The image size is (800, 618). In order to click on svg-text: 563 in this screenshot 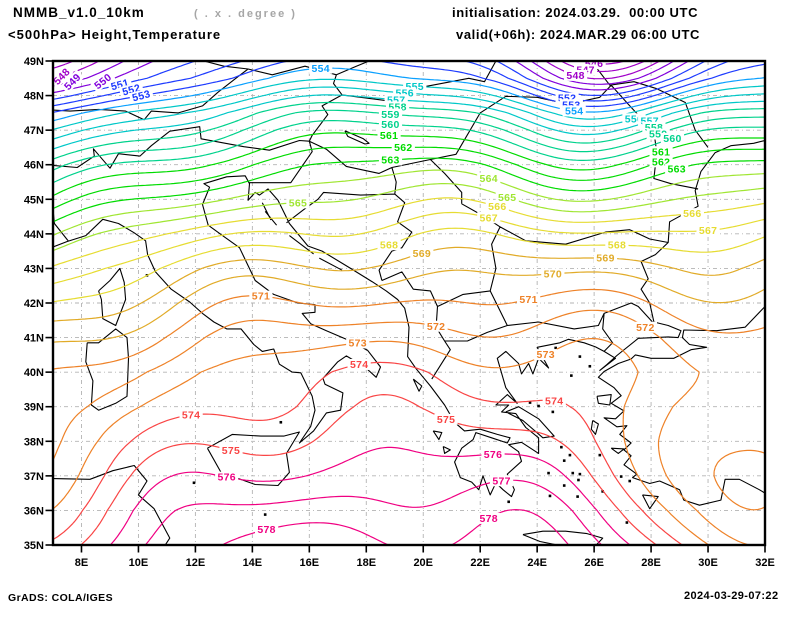, I will do `click(677, 170)`.